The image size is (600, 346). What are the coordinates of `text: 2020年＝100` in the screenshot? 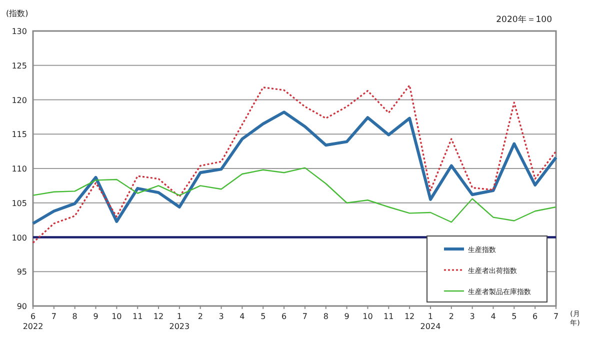 It's located at (524, 19).